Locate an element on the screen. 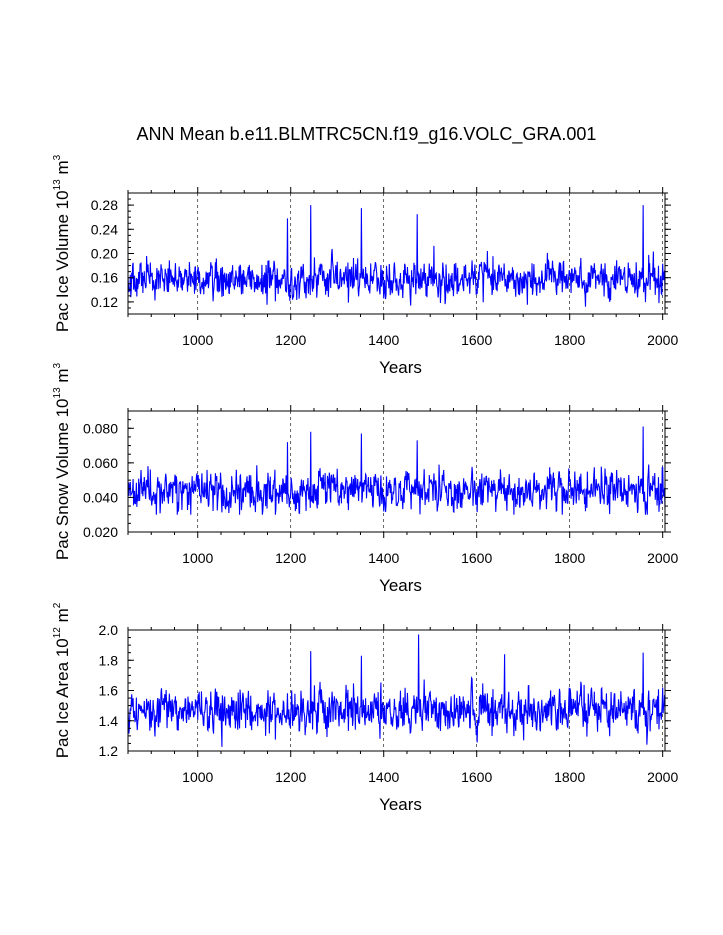 Image resolution: width=723 pixels, height=935 pixels. y-axis-title: Pac Ice Area 1012 m2 is located at coordinates (62, 680).